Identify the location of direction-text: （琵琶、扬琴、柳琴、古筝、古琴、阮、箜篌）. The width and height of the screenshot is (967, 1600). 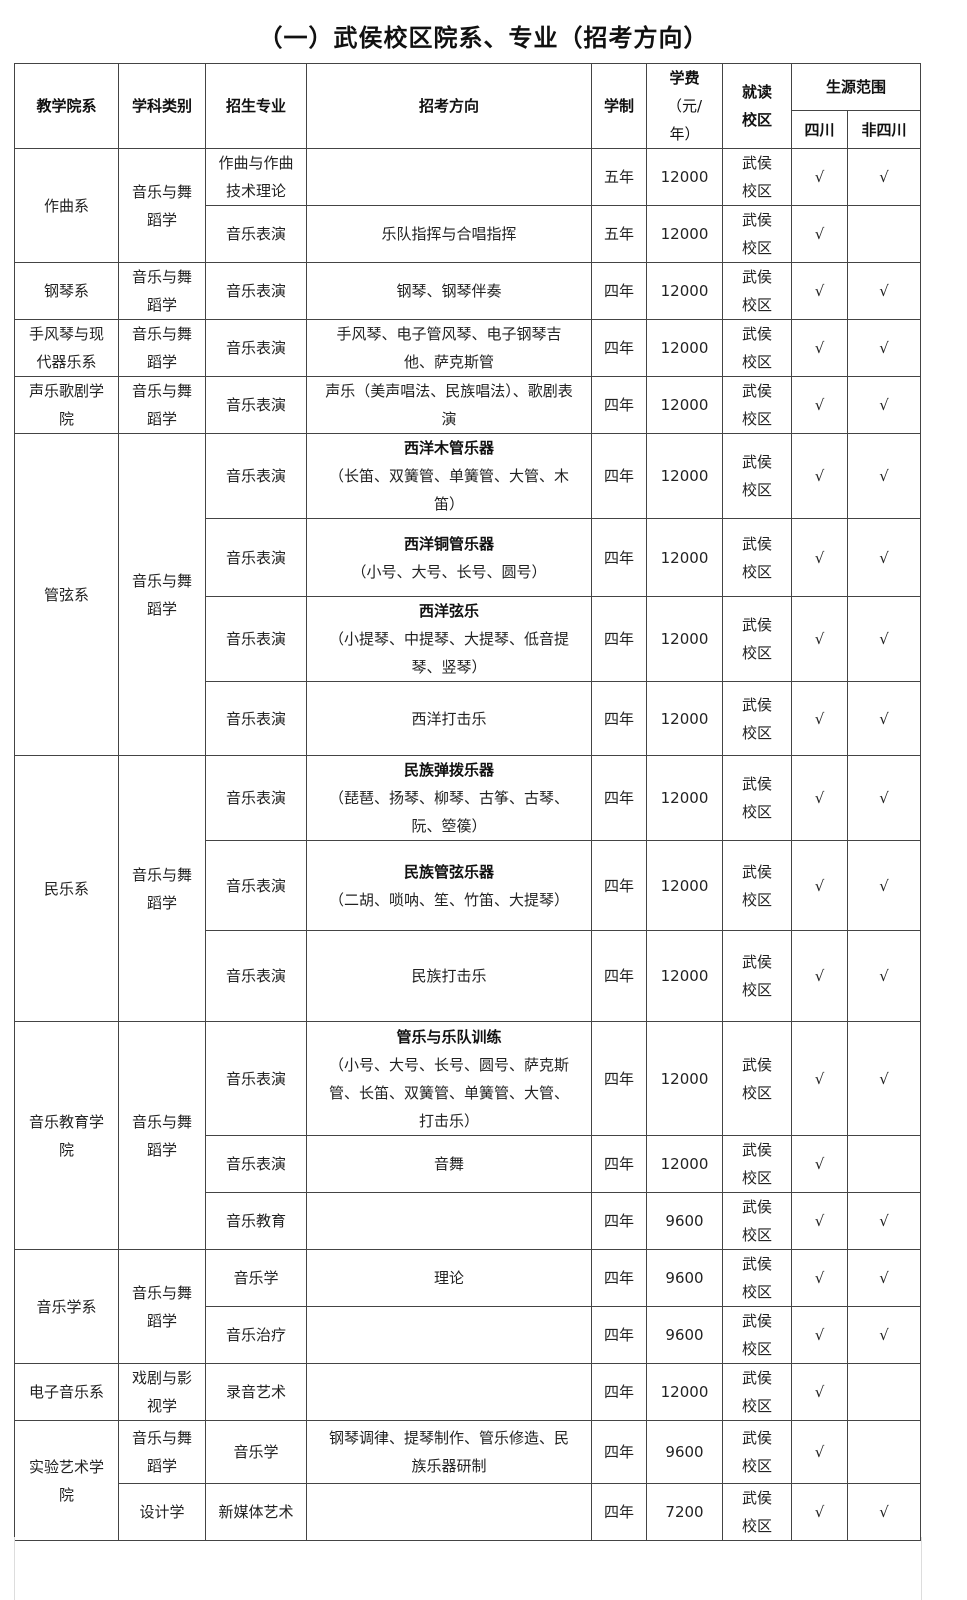
(448, 812).